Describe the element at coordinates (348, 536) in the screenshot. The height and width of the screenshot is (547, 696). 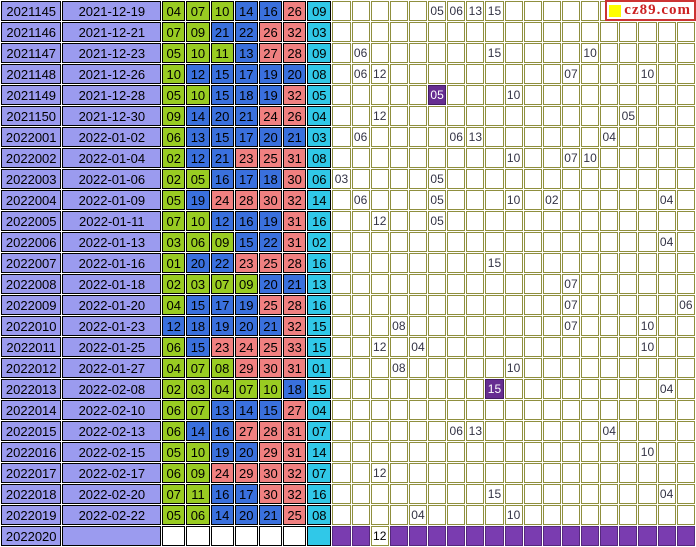
I see `draw-row: 2022020 12` at that location.